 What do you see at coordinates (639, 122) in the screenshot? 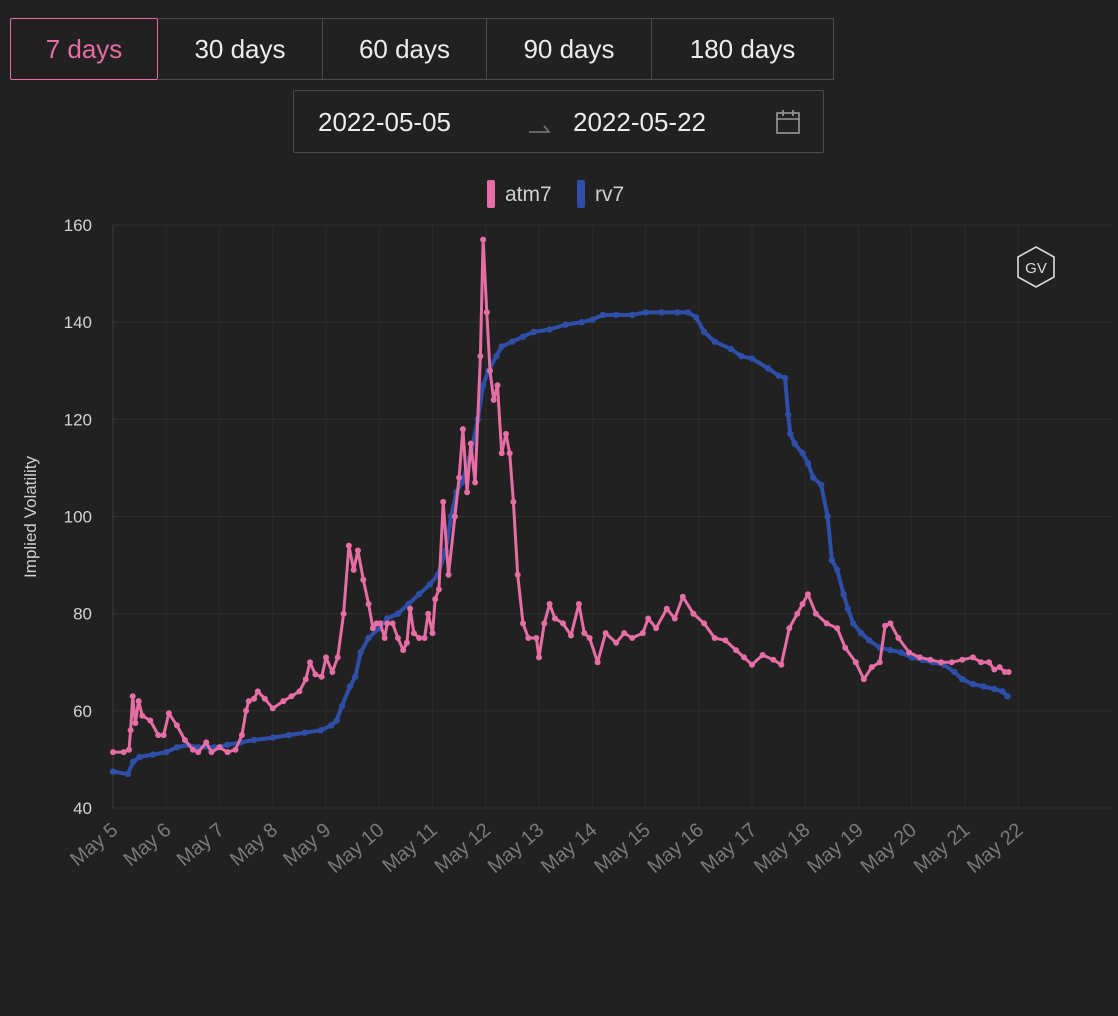
I see `date-end-input: 2022-05-22` at bounding box center [639, 122].